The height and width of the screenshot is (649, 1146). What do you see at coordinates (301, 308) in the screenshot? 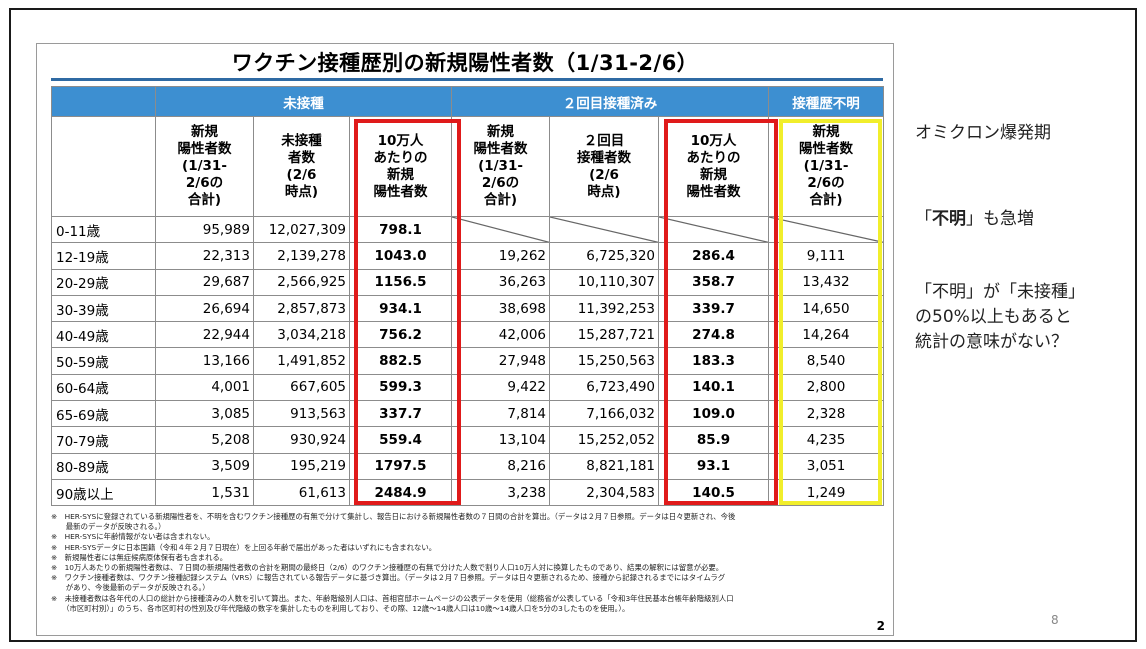
I see `unvax-count-cell: 2,857,873` at bounding box center [301, 308].